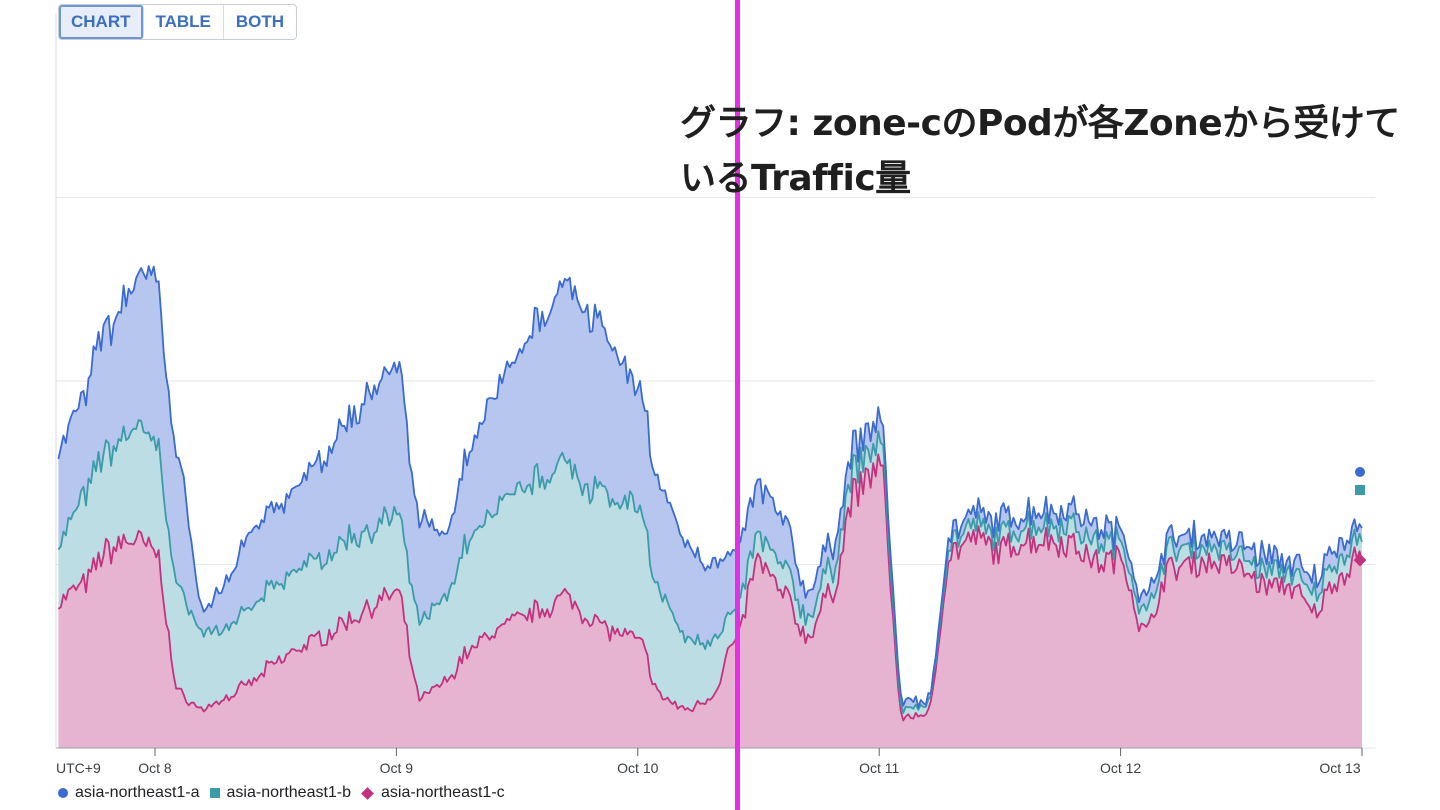 This screenshot has width=1440, height=810. Describe the element at coordinates (214, 793) in the screenshot. I see `legend-square-icon` at that location.